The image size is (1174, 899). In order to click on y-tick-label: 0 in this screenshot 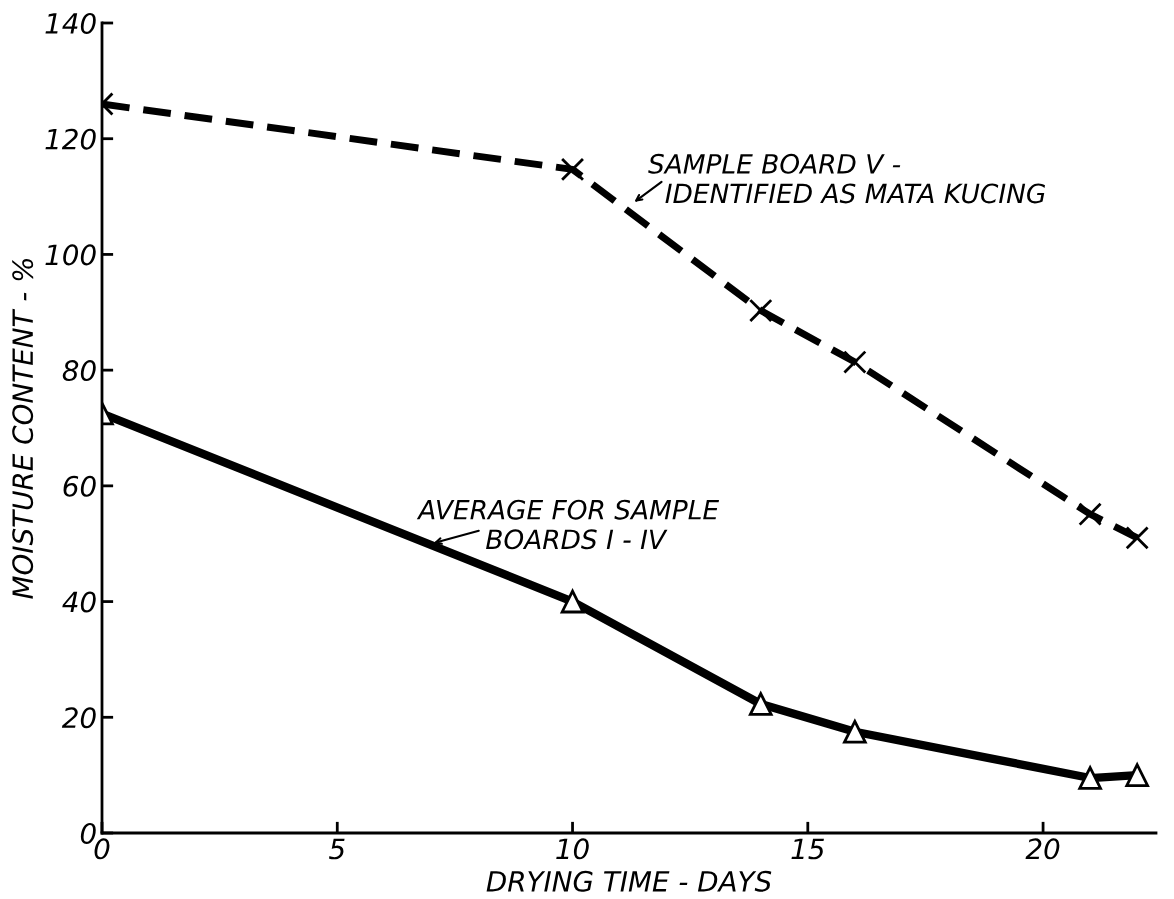, I will do `click(88, 833)`.